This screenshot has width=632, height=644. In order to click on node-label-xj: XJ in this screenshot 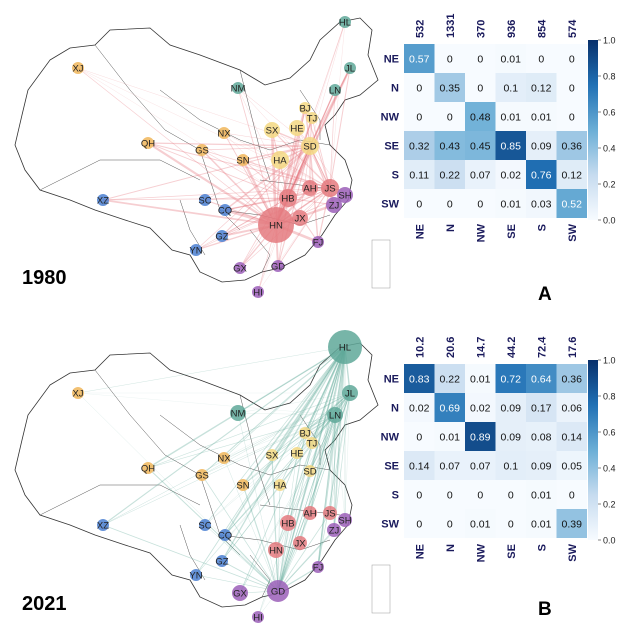, I will do `click(77, 394)`.